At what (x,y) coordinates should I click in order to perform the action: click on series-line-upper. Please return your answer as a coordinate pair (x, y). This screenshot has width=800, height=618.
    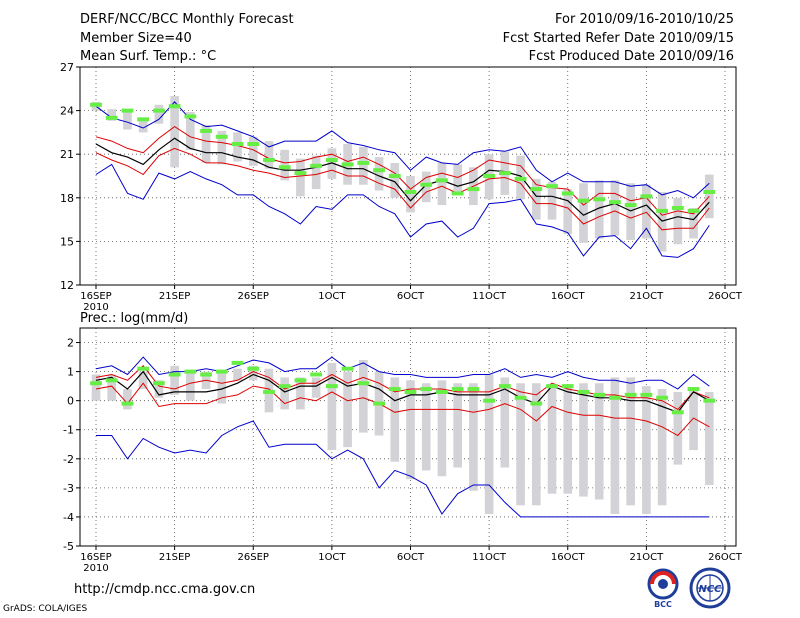
    Looking at the image, I should click on (402, 170).